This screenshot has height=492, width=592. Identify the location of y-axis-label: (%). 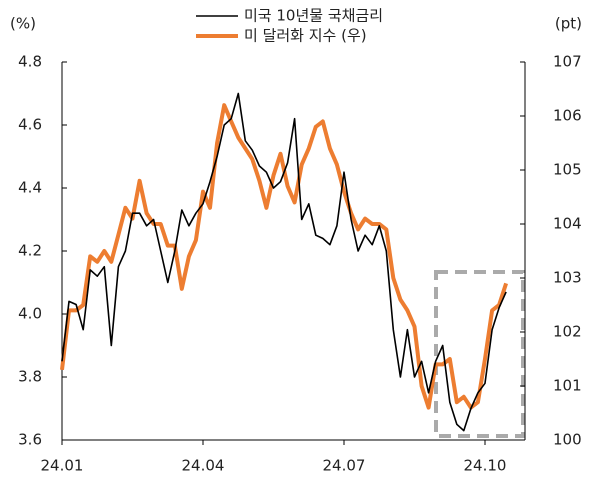
(23, 24).